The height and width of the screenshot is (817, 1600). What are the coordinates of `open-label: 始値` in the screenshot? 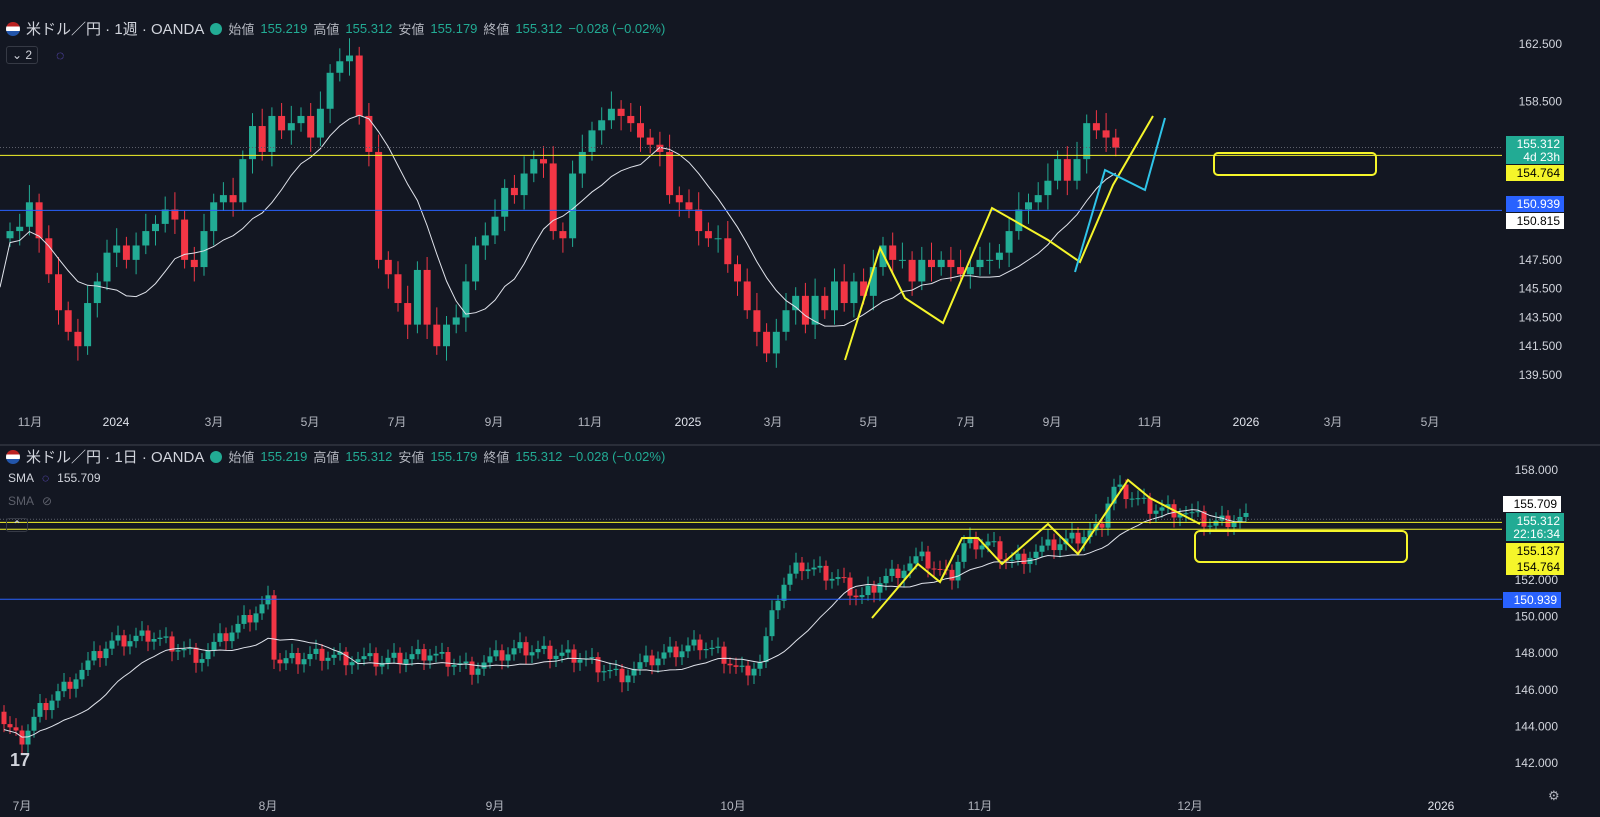 It's located at (241, 29).